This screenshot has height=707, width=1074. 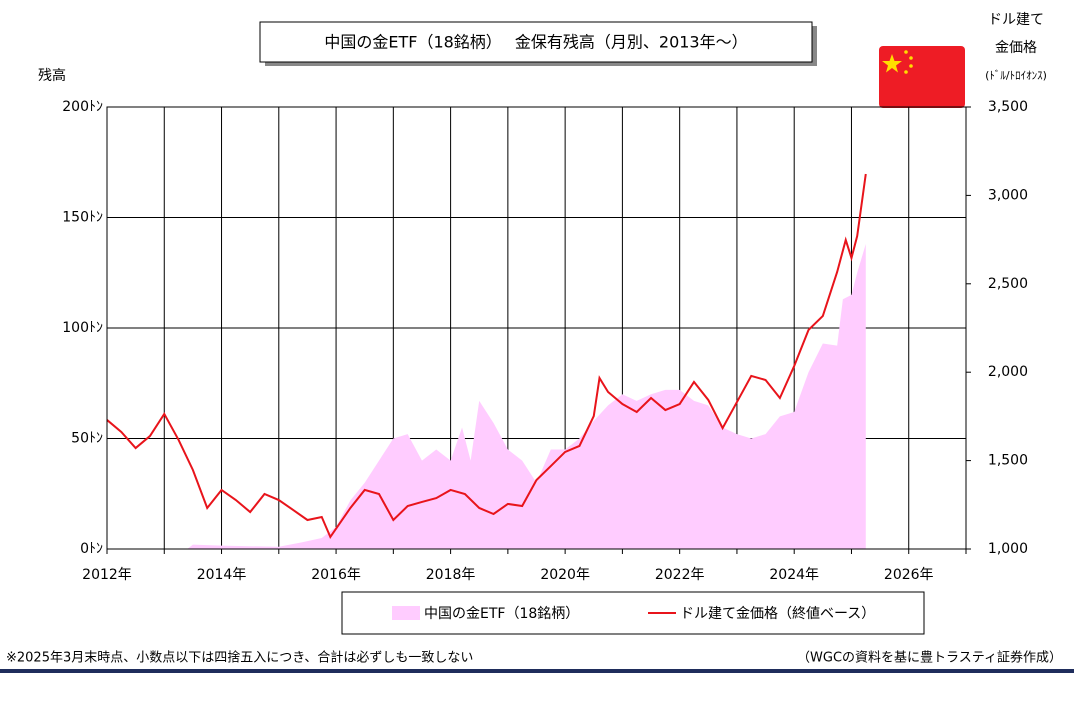 I want to click on y-tick-label: 0ﾄﾝ, so click(x=91, y=549).